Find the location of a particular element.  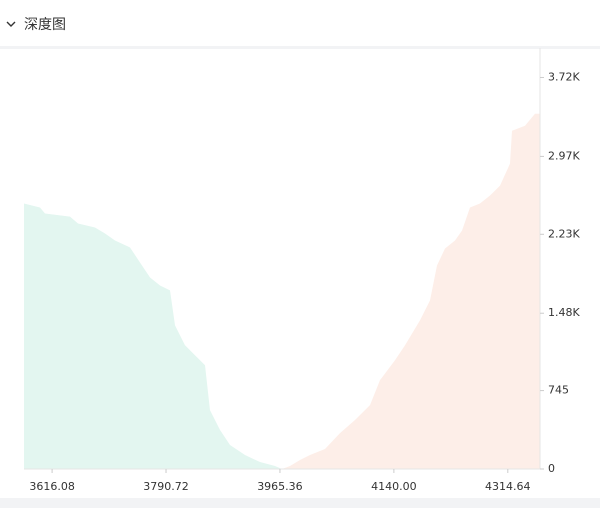

collapse-chevron is located at coordinates (11, 24).